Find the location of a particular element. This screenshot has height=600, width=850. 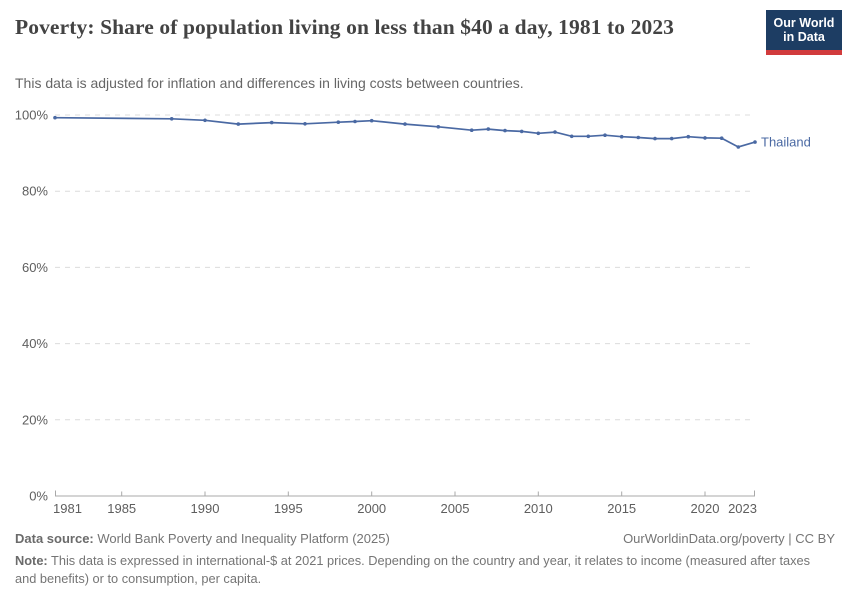

x-tick-2015: 2015 is located at coordinates (621, 508).